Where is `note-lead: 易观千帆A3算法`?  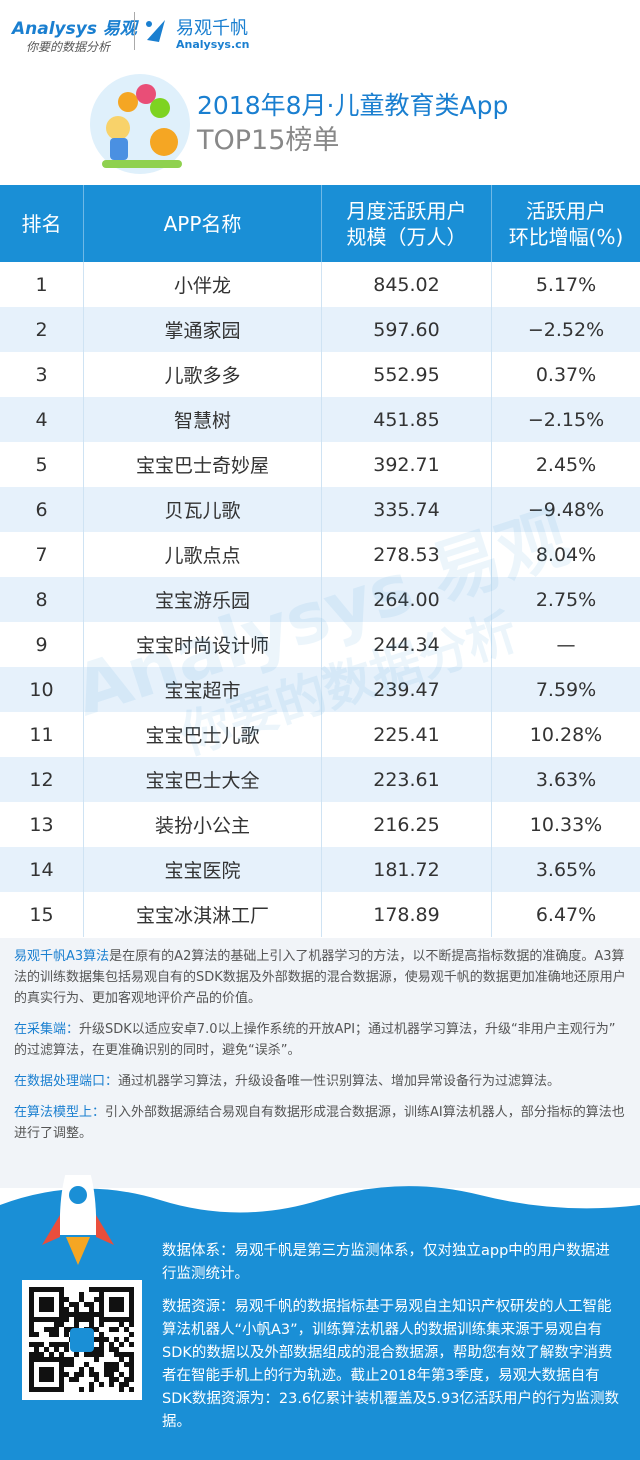
note-lead: 易观千帆A3算法 is located at coordinates (62, 956).